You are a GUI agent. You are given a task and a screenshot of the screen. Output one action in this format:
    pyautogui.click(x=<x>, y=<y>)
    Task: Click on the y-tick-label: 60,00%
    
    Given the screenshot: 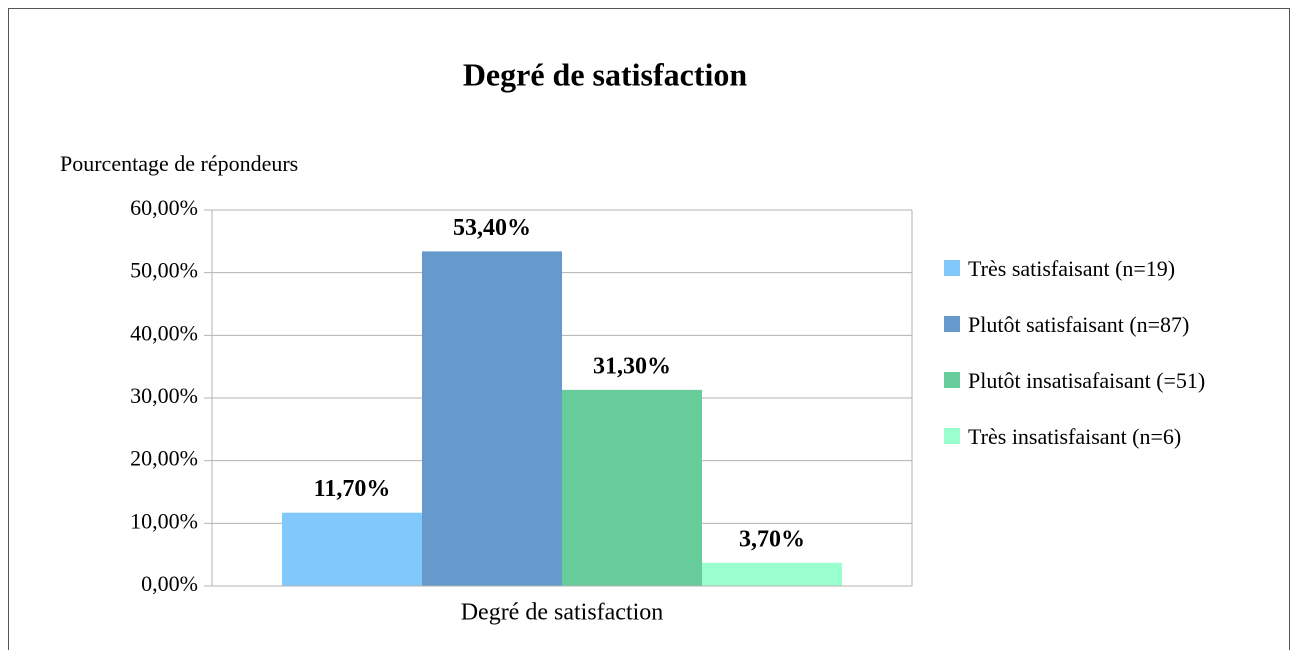 What is the action you would take?
    pyautogui.click(x=164, y=207)
    